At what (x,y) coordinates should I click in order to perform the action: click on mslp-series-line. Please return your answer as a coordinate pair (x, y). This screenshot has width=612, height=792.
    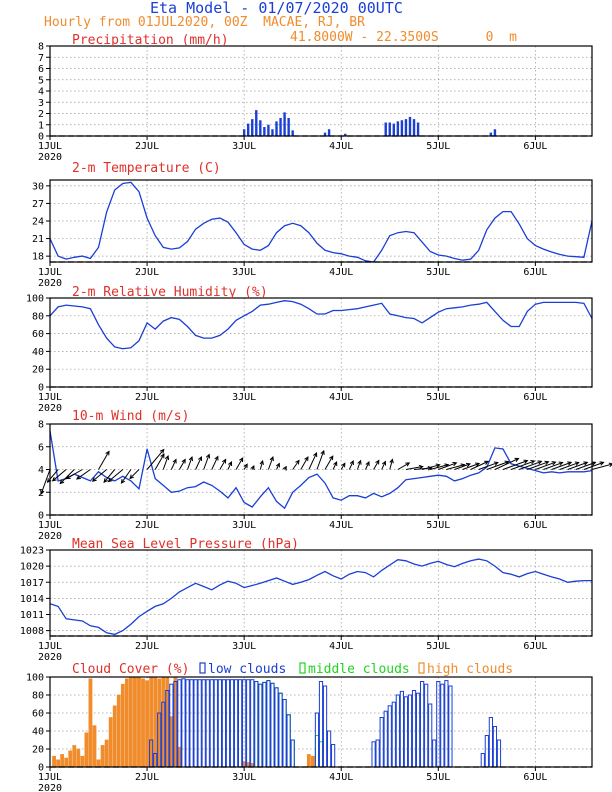
    Looking at the image, I should click on (320, 597).